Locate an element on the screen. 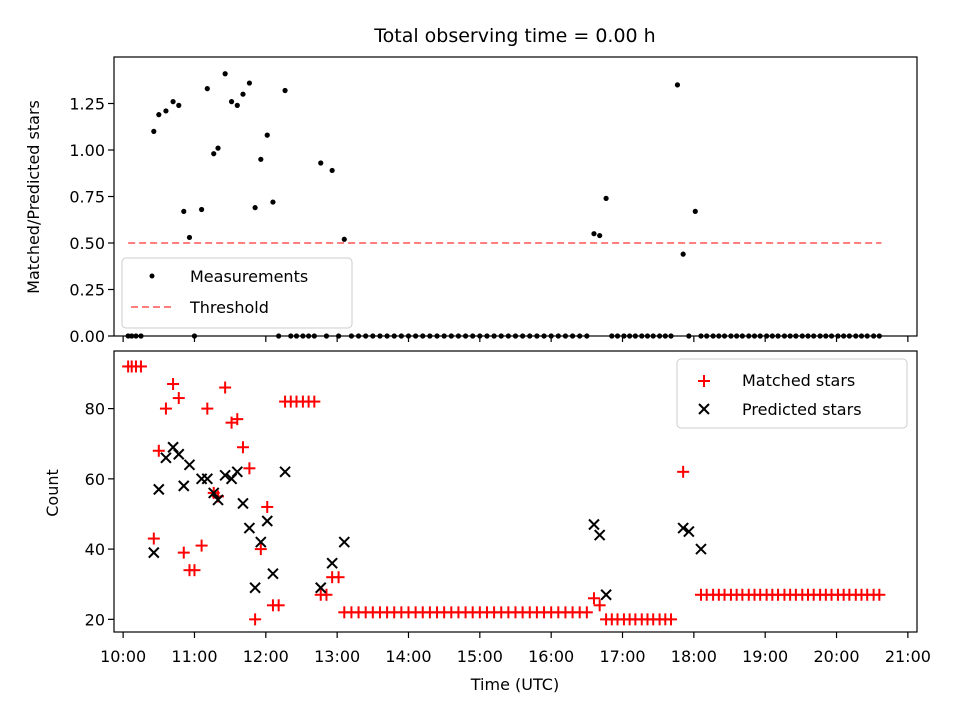 The width and height of the screenshot is (960, 720). bottom-x-axis-label: Time (UTC) is located at coordinates (514, 684).